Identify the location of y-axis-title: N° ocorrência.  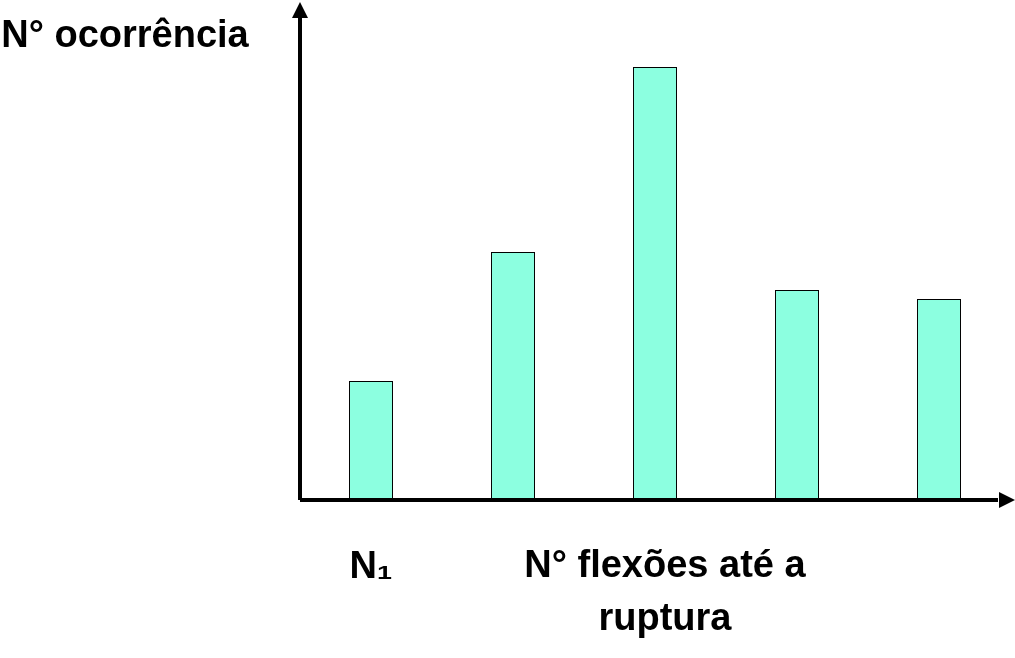
(125, 34).